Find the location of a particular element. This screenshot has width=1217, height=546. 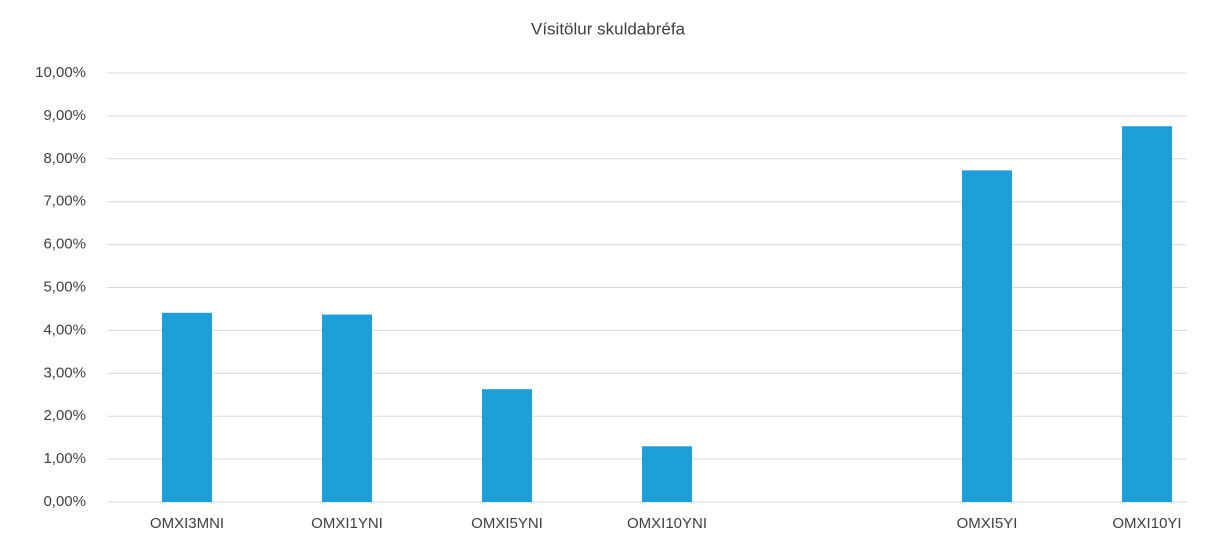

x-tick-label: OMXI1YNI is located at coordinates (347, 523).